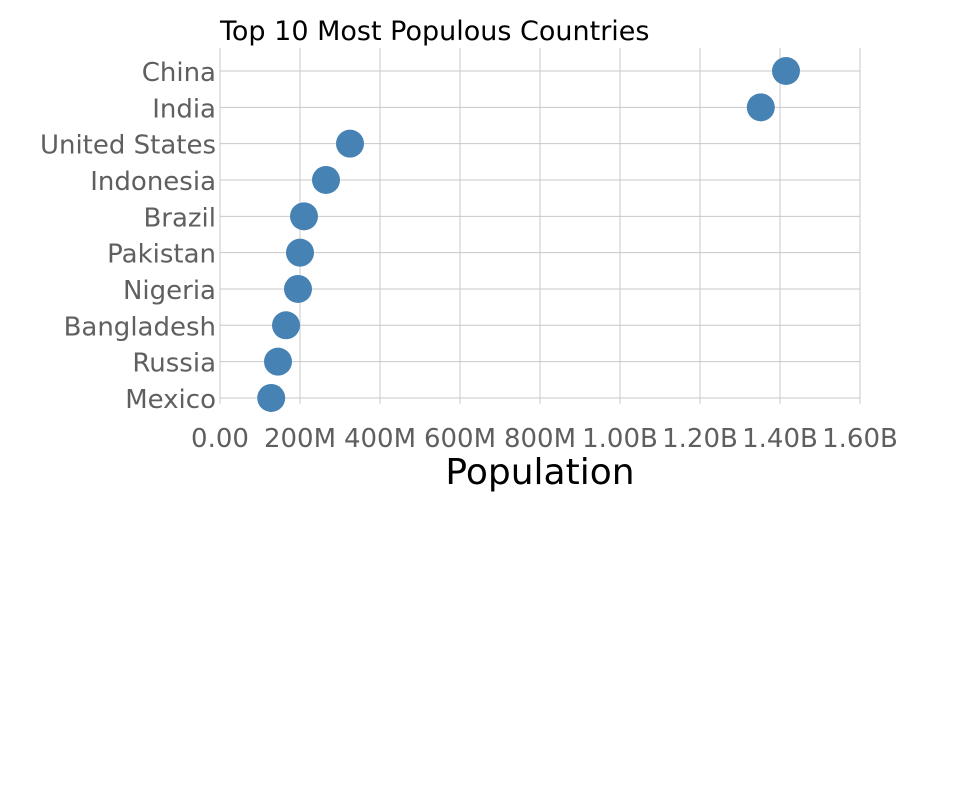  Describe the element at coordinates (380, 439) in the screenshot. I see `x-tick-label: 400M` at that location.